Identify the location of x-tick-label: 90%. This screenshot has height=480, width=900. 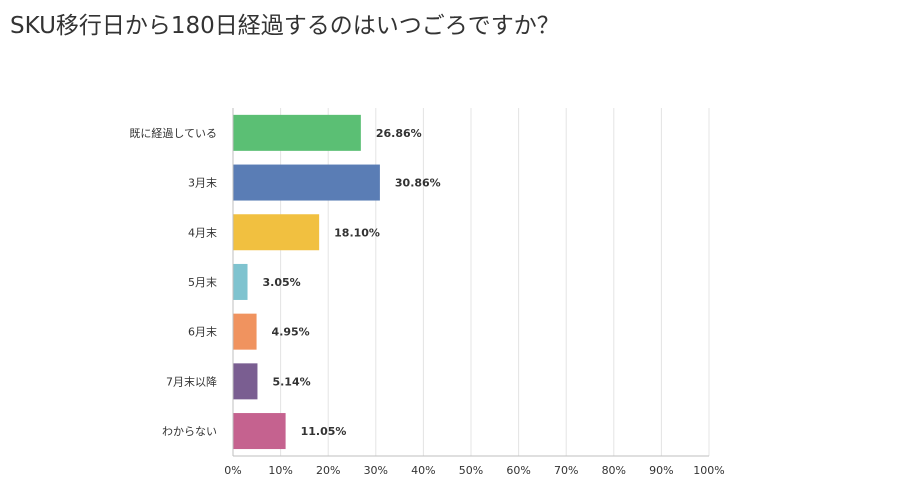
(661, 470).